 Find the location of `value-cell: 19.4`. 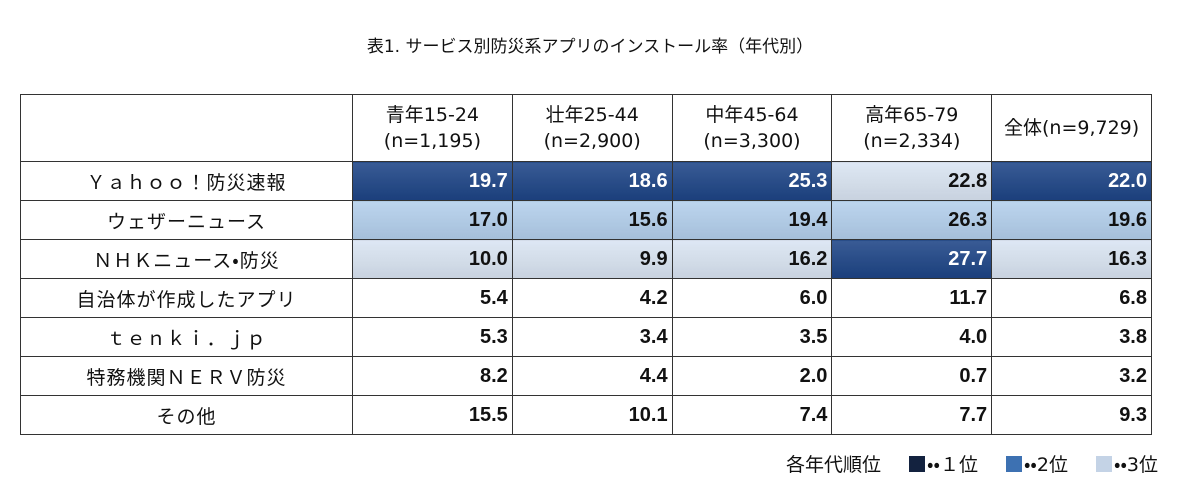

value-cell: 19.4 is located at coordinates (752, 220).